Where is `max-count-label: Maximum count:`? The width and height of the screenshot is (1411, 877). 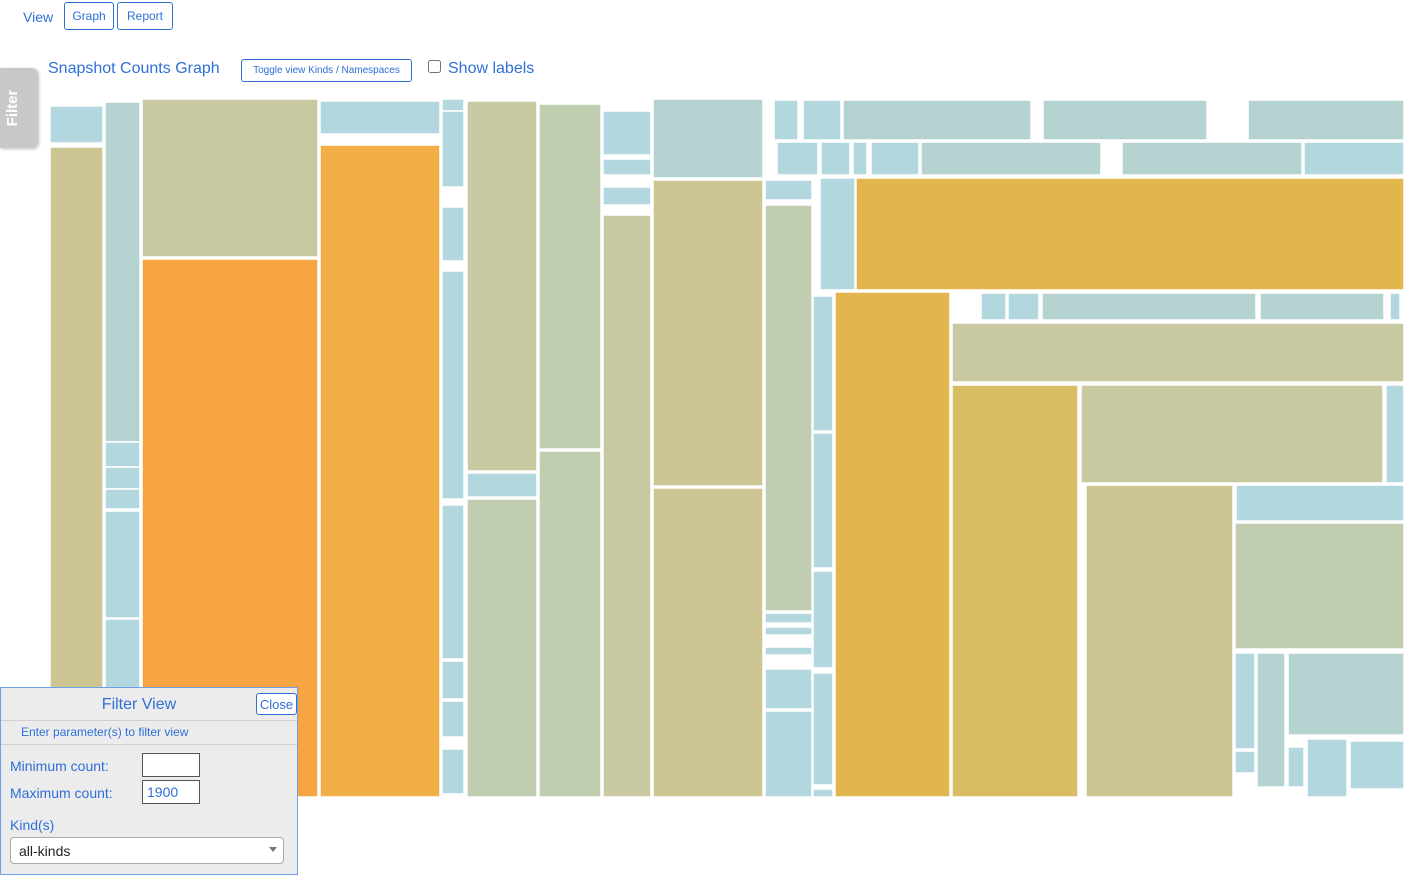
max-count-label: Maximum count: is located at coordinates (61, 793).